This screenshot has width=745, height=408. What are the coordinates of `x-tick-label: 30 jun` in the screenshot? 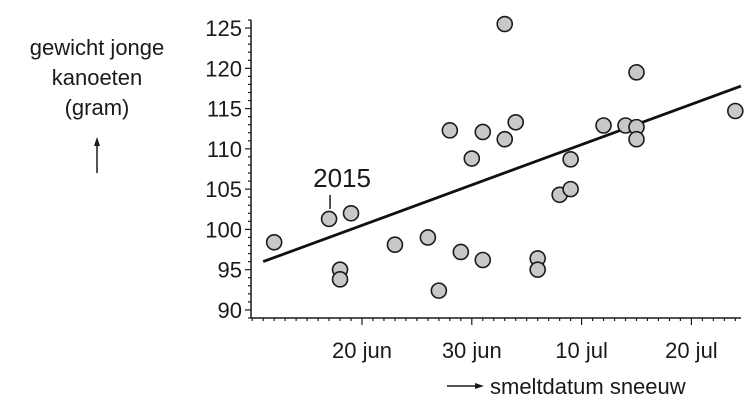 It's located at (472, 350).